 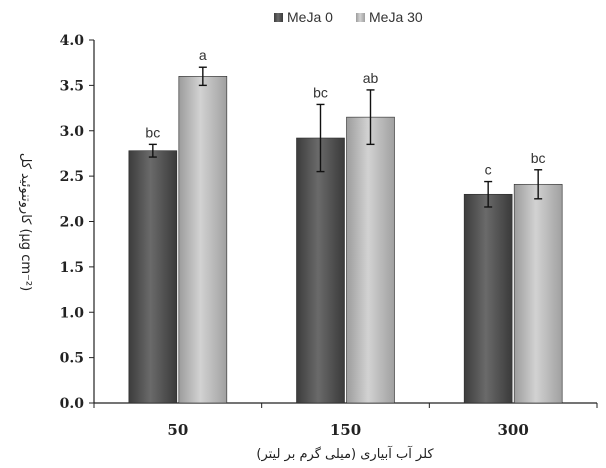 What do you see at coordinates (488, 170) in the screenshot?
I see `data-label: c` at bounding box center [488, 170].